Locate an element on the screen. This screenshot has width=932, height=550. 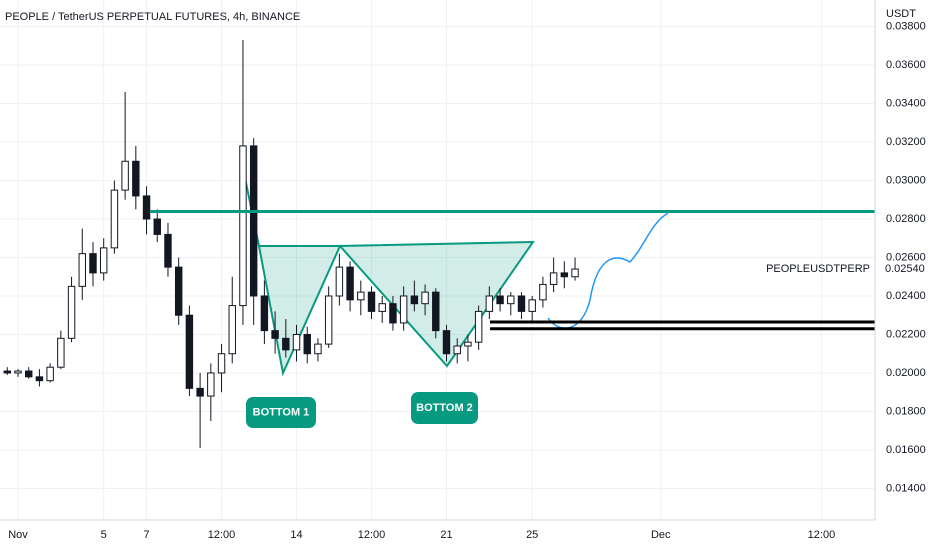
price-axis-panel is located at coordinates (903, 275).